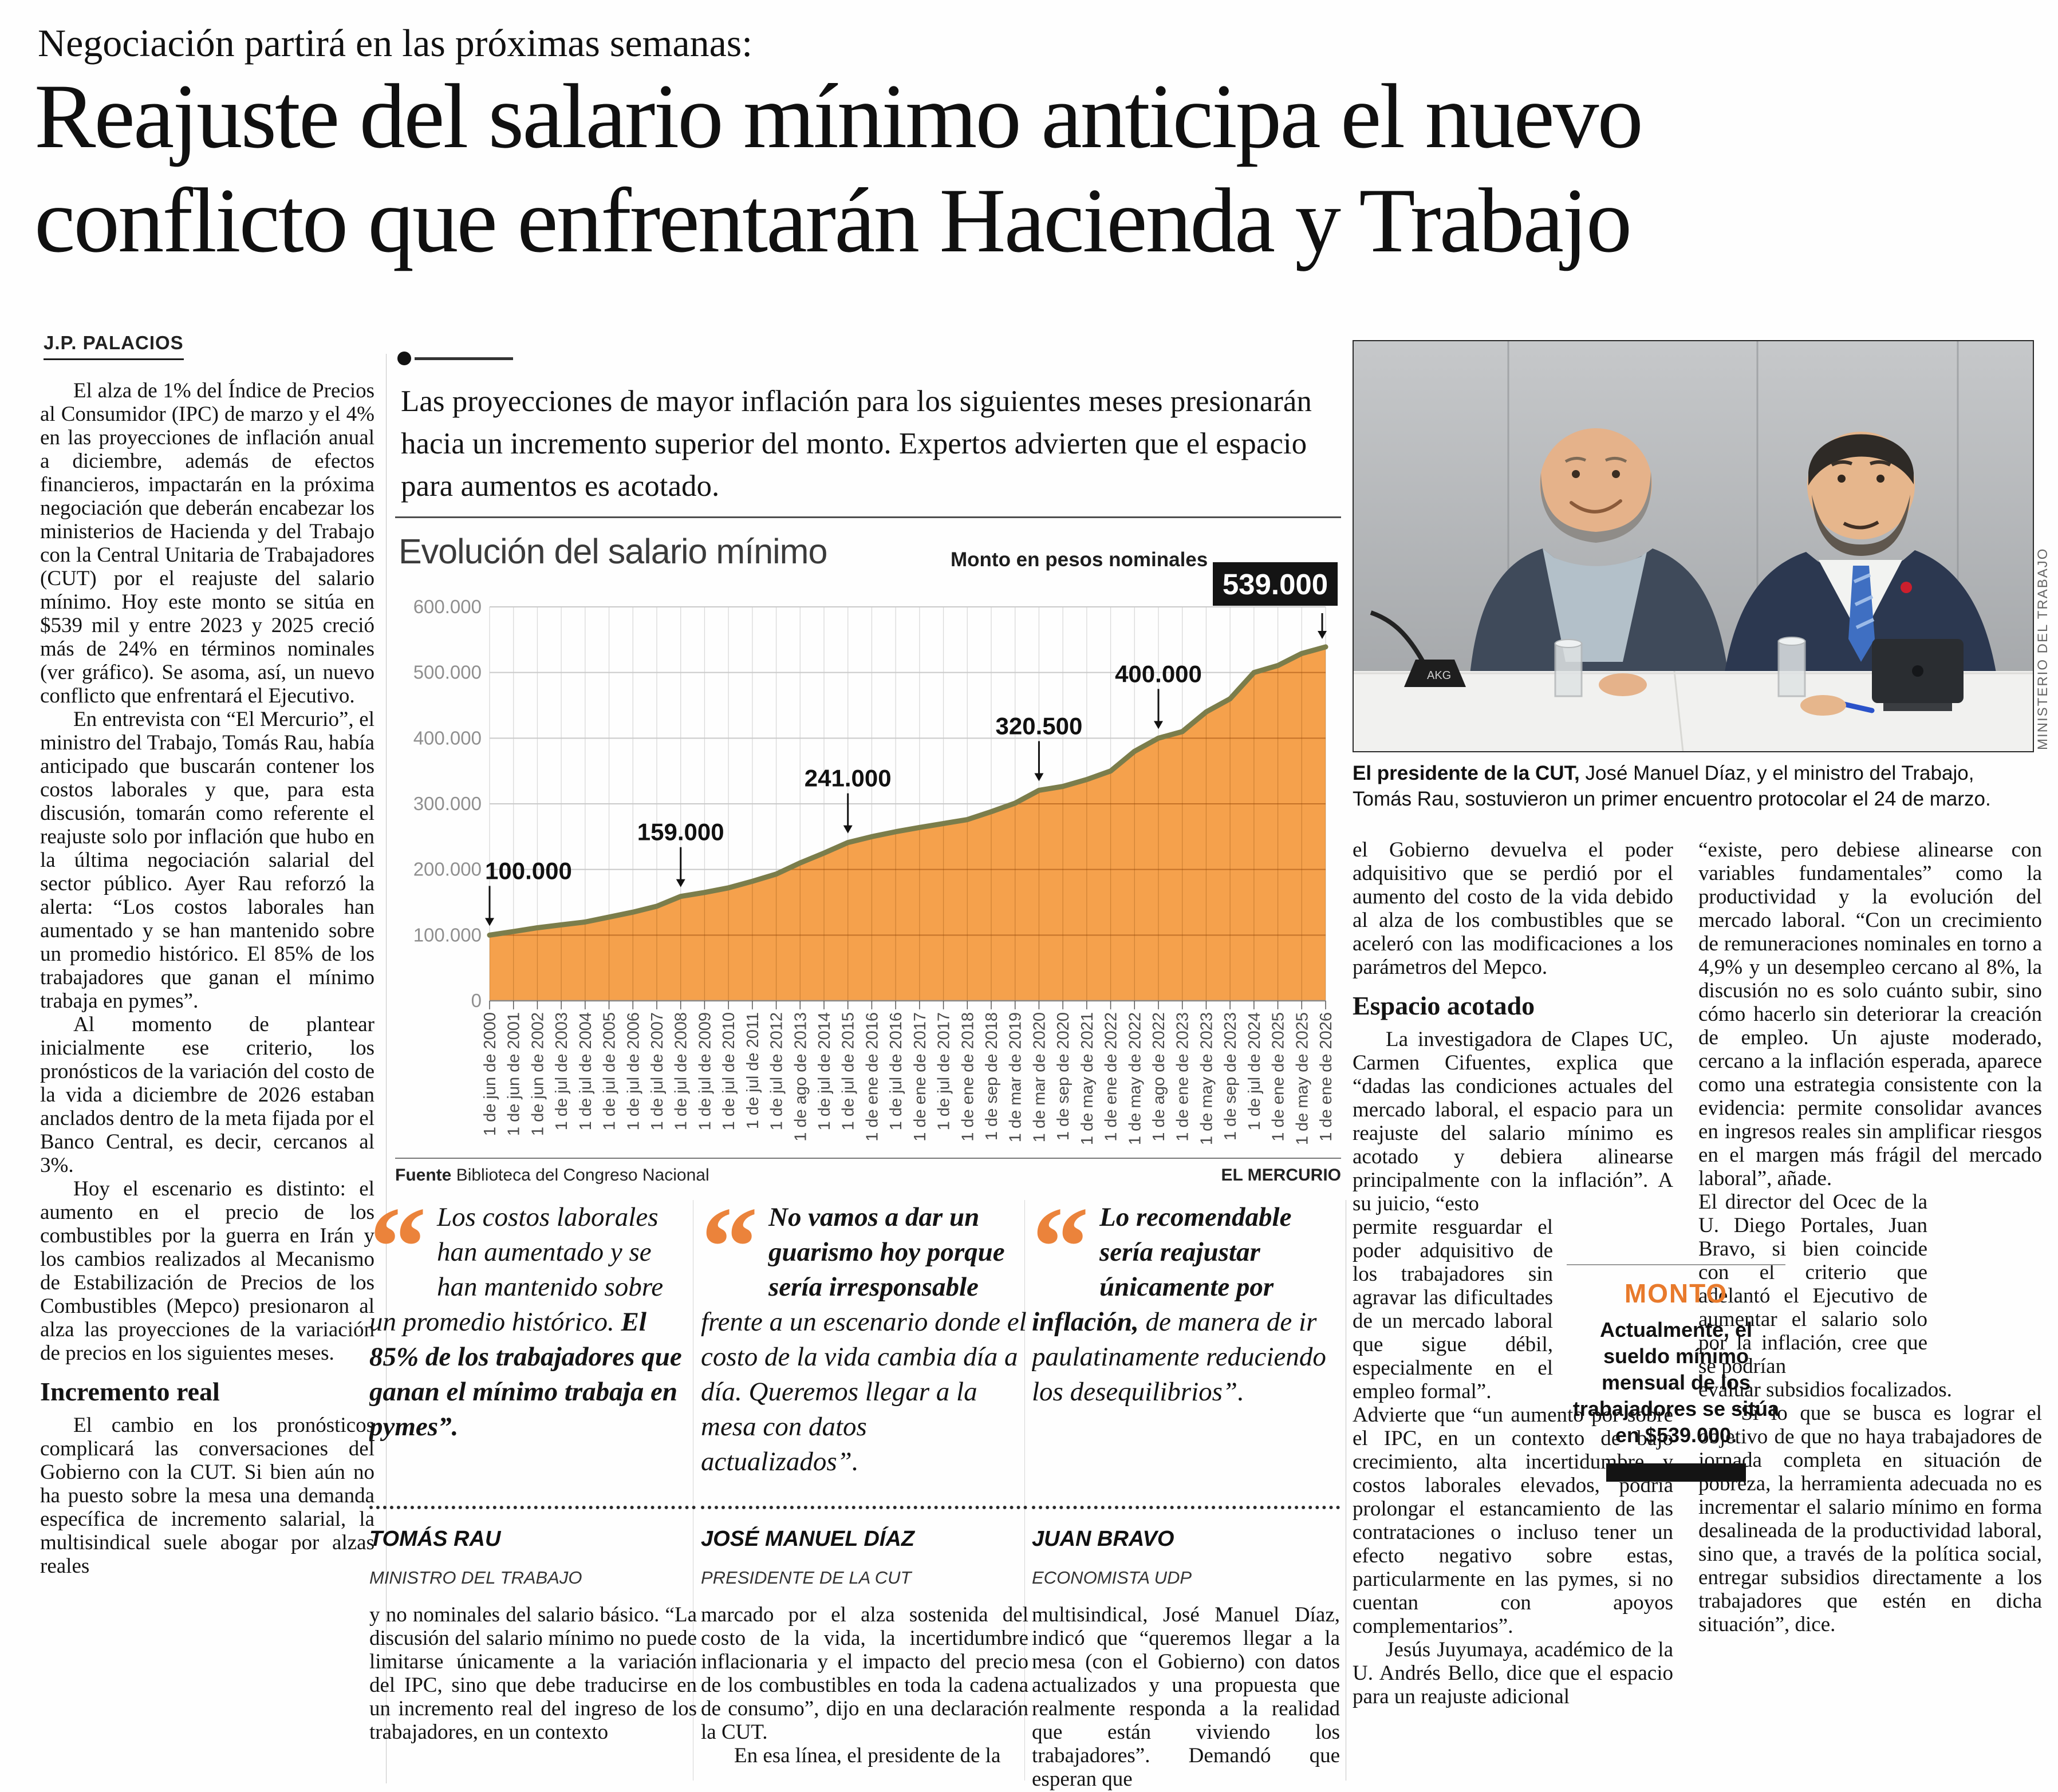 The width and height of the screenshot is (2058, 1792). Describe the element at coordinates (130, 1392) in the screenshot. I see `subhead-incremento-real: Incremento real` at that location.